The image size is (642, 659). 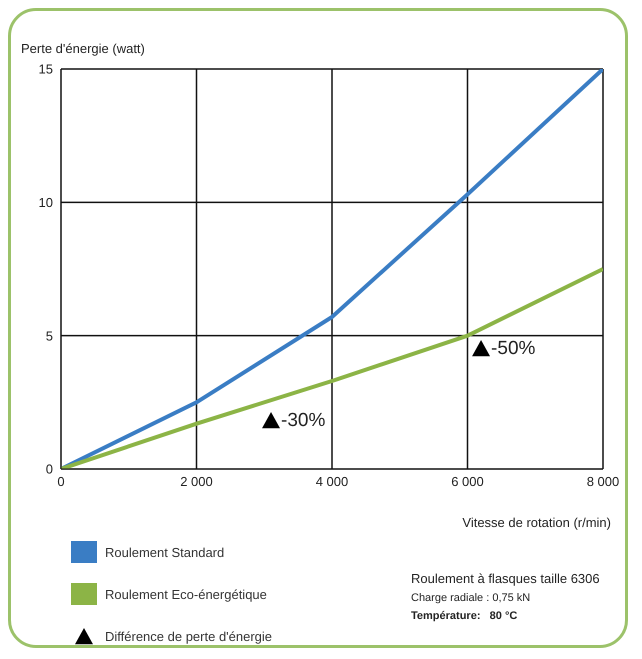 I want to click on legend-label: Différence de perte d'énergie, so click(x=188, y=636).